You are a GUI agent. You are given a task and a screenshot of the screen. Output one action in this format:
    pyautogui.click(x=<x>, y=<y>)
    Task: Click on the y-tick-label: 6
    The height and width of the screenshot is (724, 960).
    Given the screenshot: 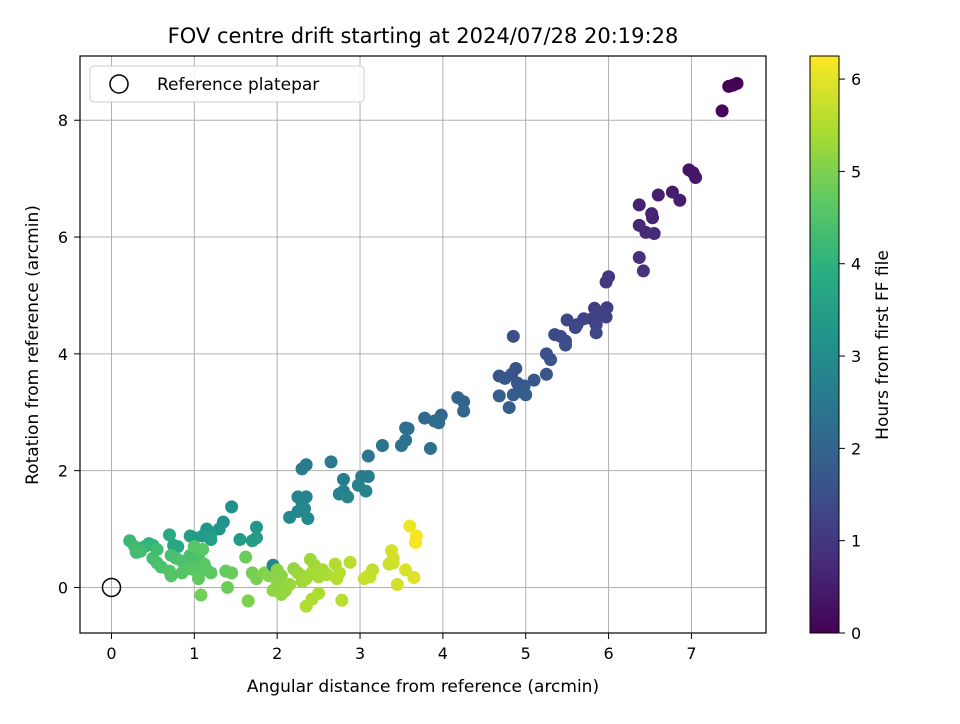 What is the action you would take?
    pyautogui.click(x=63, y=237)
    